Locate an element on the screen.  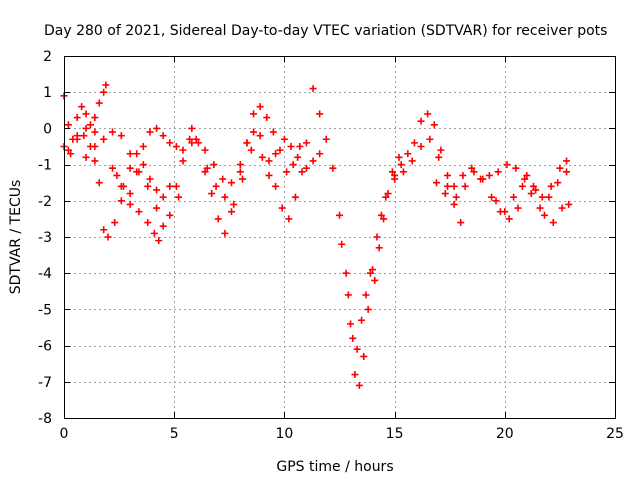
x-tick-label: 20 is located at coordinates (505, 434).